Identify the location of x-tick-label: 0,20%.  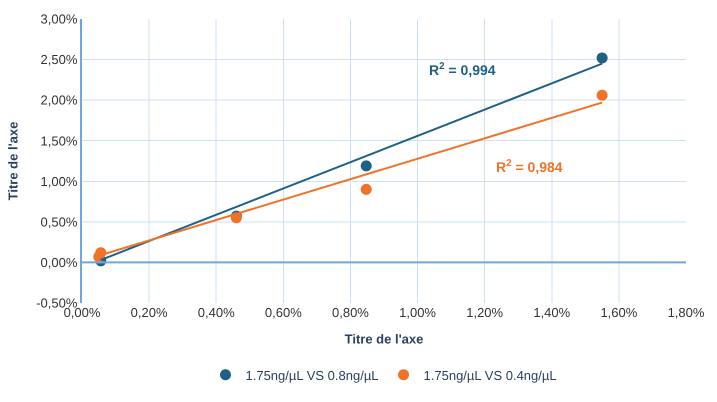
(149, 312).